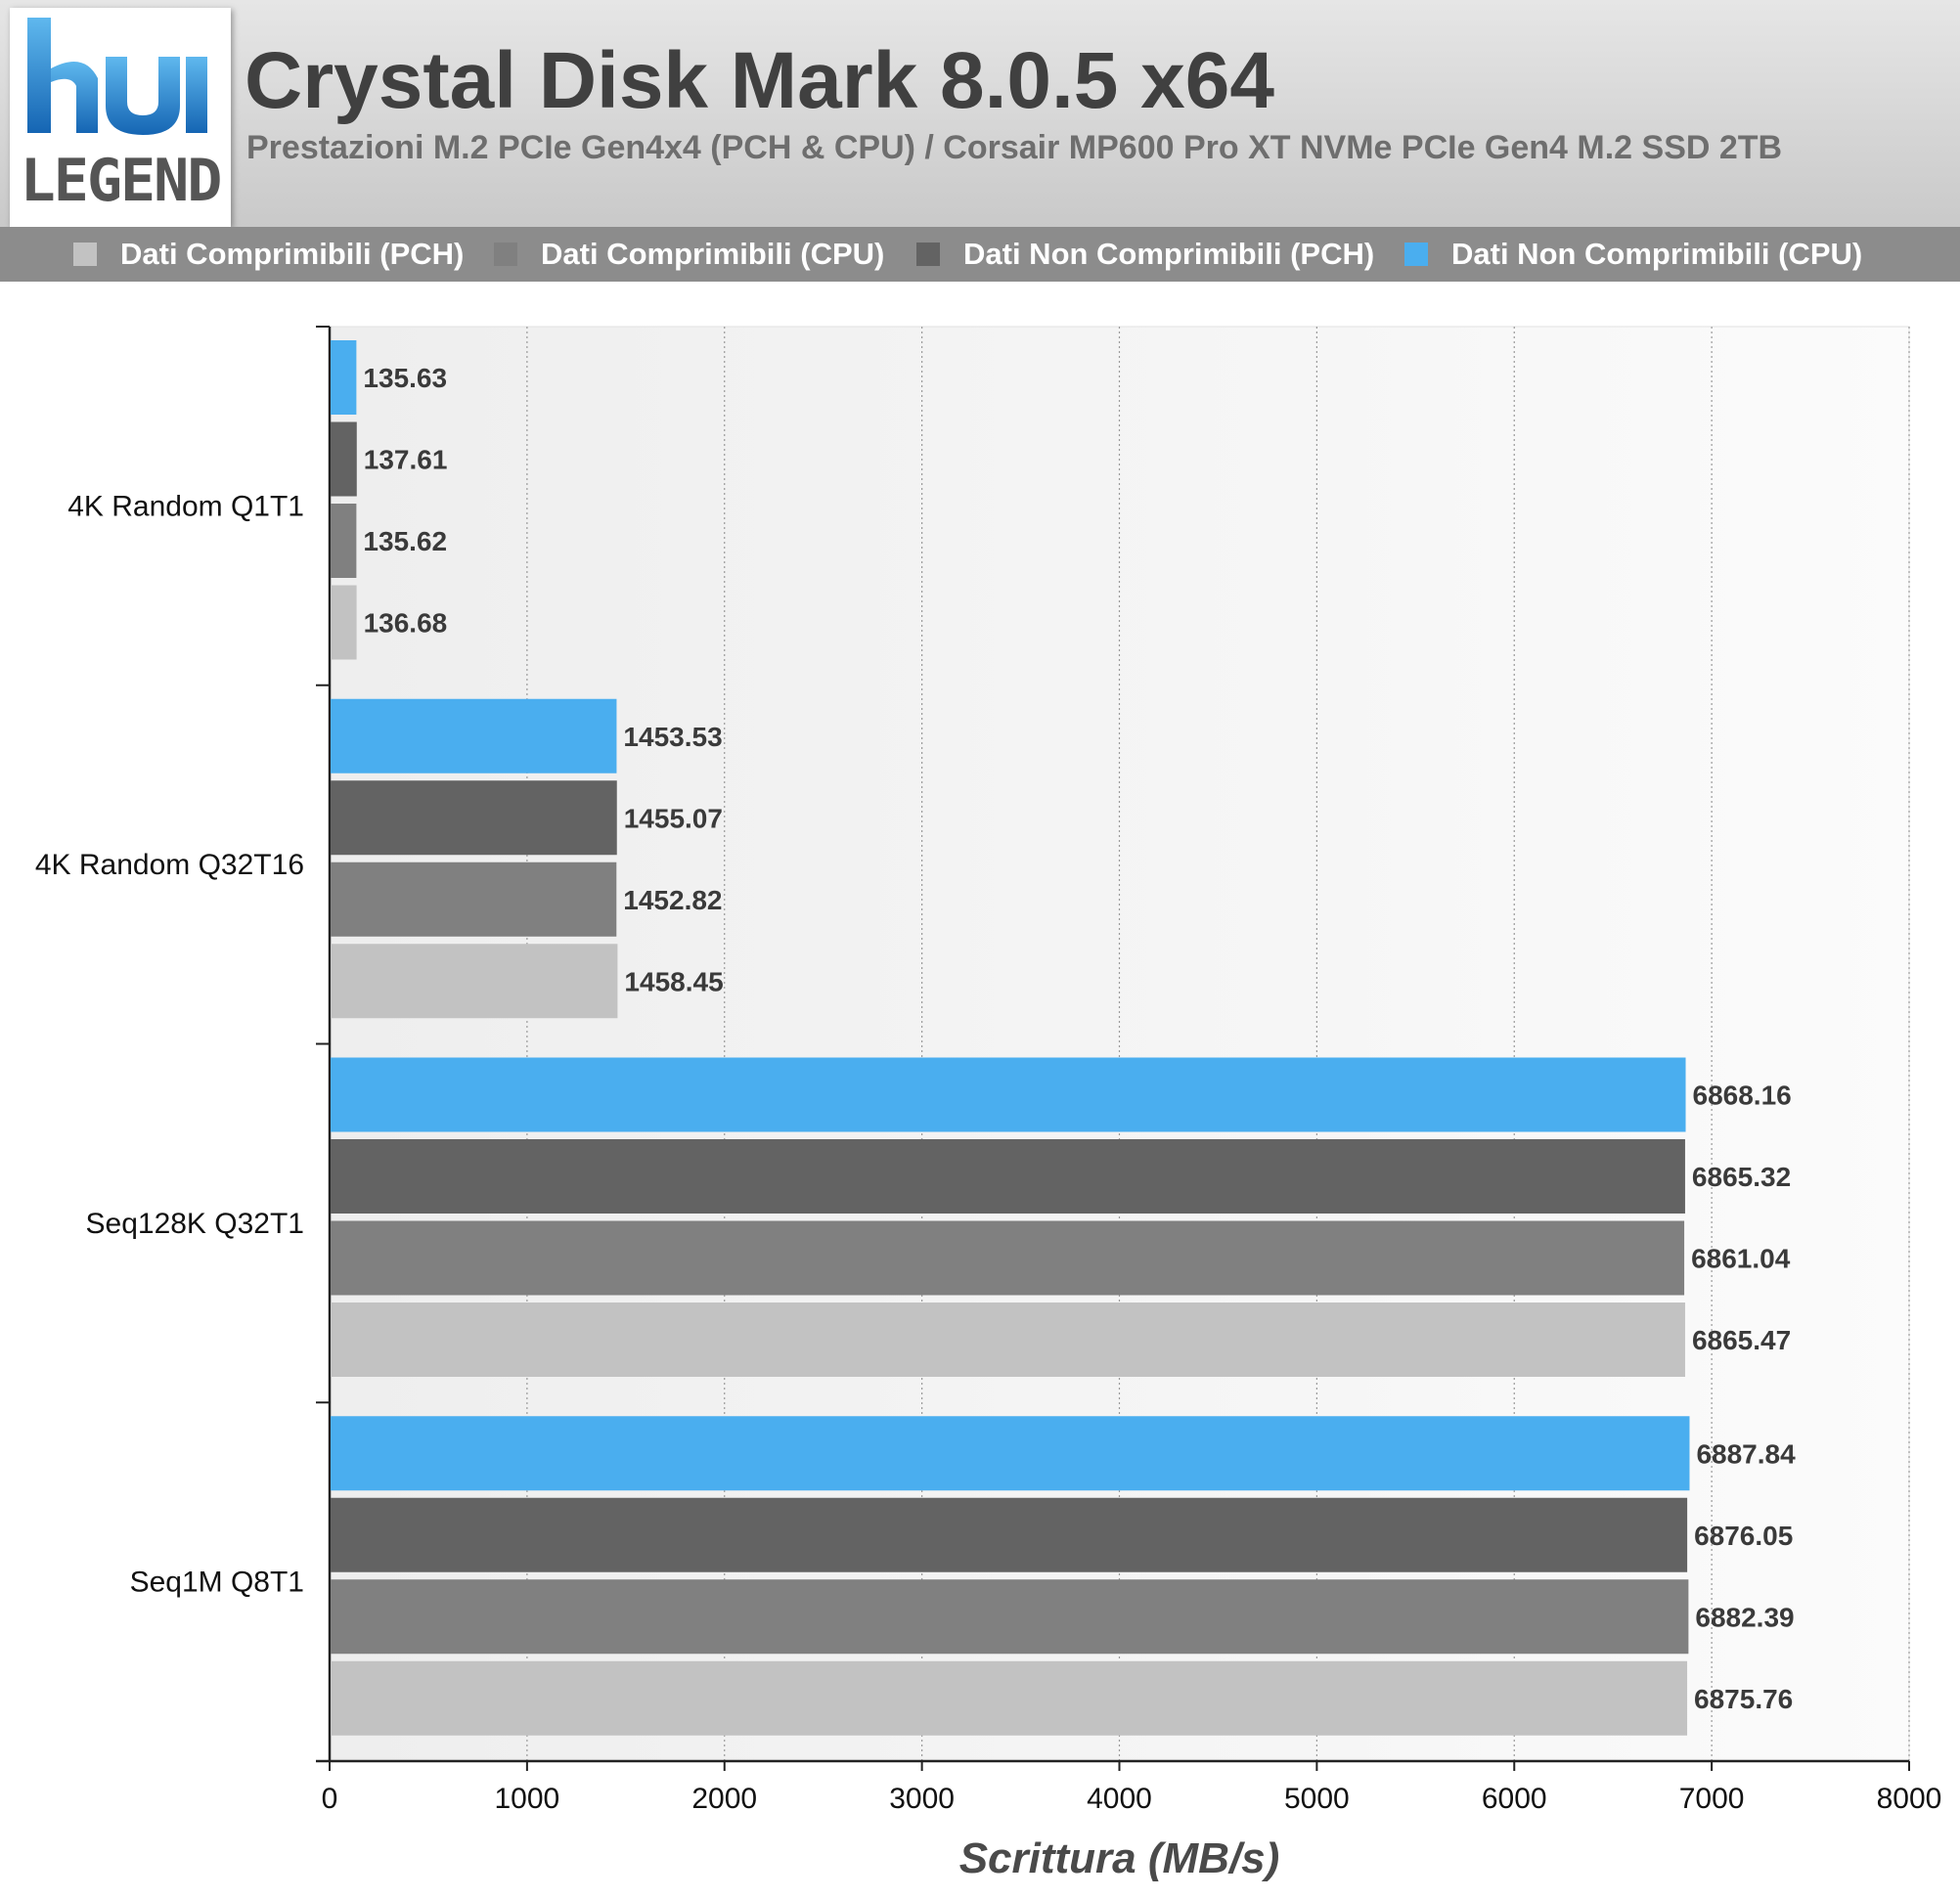 The image size is (1960, 1899). What do you see at coordinates (1746, 1453) in the screenshot?
I see `bar-value-label: 6887.84` at bounding box center [1746, 1453].